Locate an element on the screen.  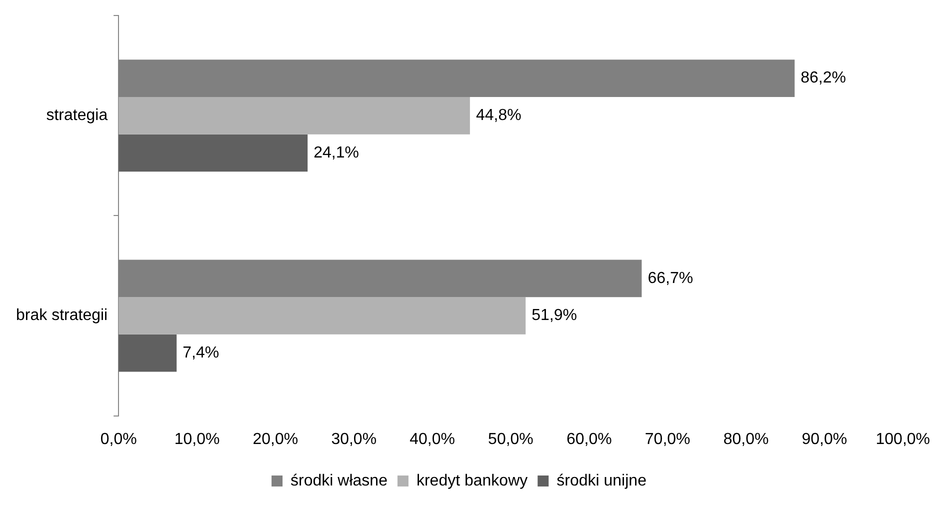
data-label: 24,1% is located at coordinates (336, 153).